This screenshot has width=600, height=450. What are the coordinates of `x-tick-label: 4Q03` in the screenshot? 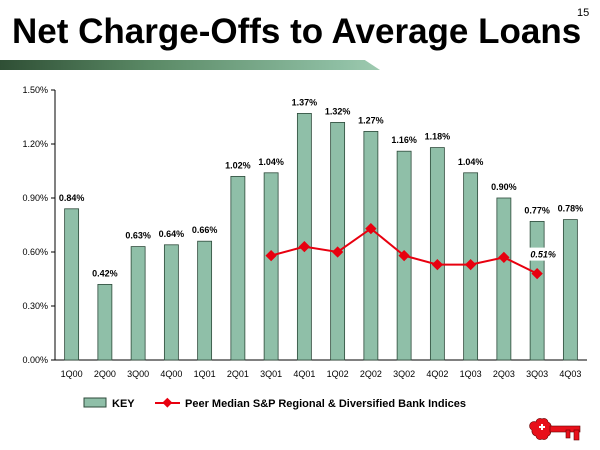 It's located at (570, 374).